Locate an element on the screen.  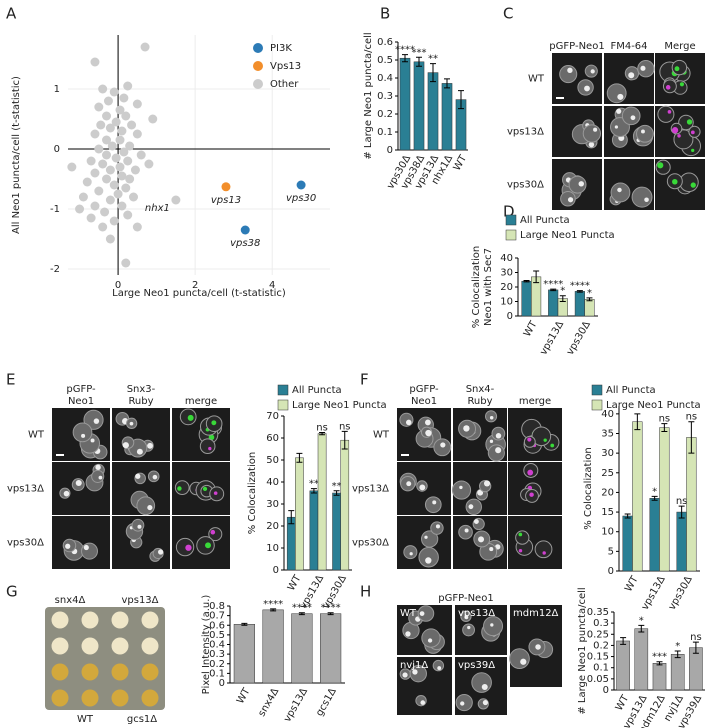
x-tick-label: vps13Δ is located at coordinates (552, 338).